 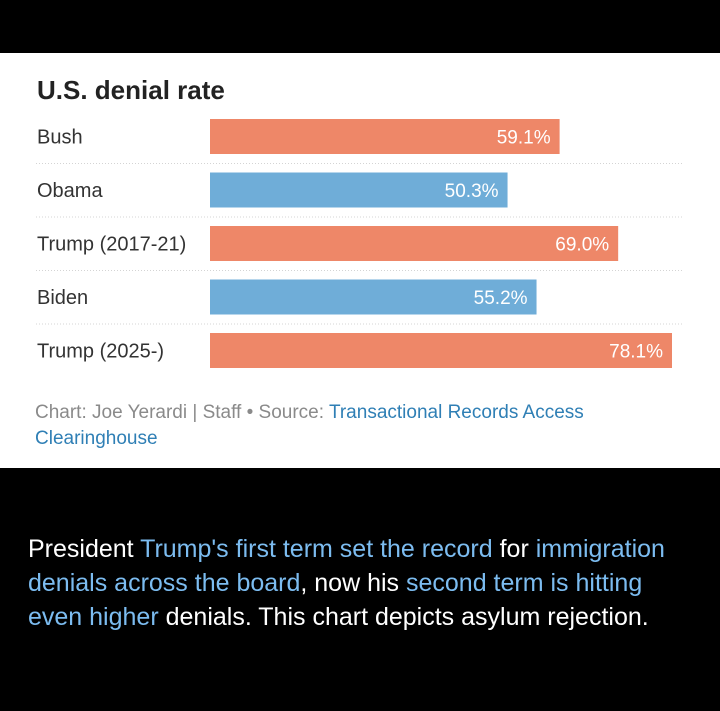 I want to click on caption-text-3: , now his, so click(x=353, y=583).